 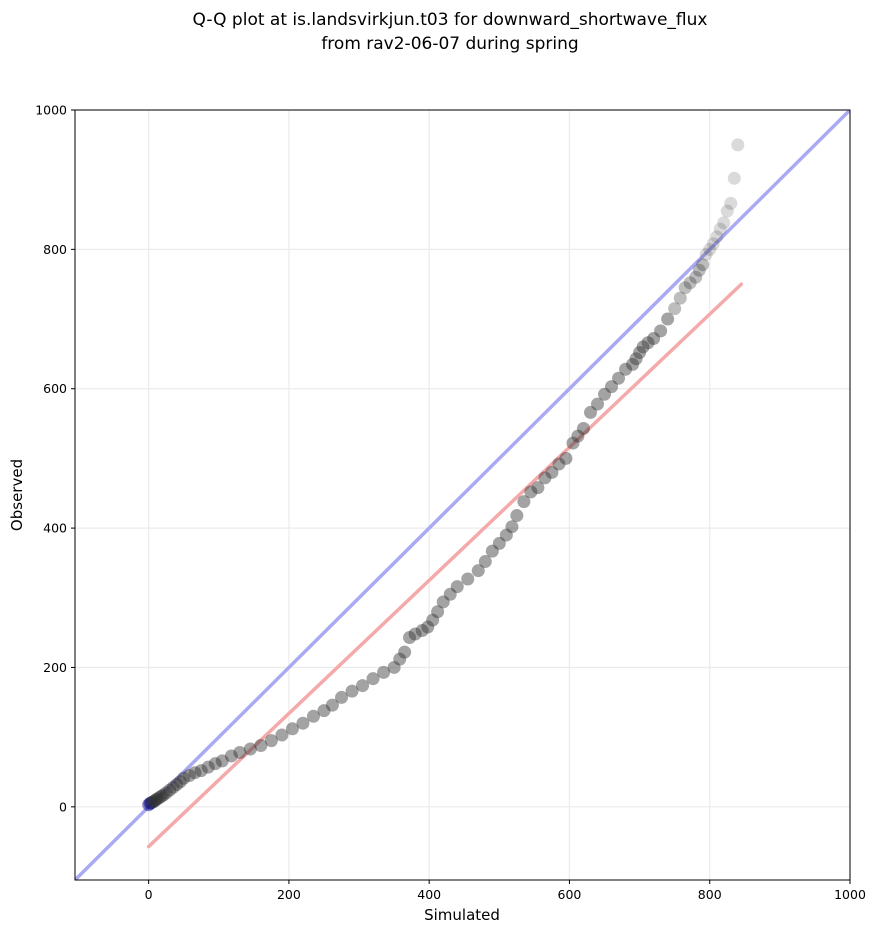 What do you see at coordinates (55, 667) in the screenshot?
I see `y-tick-label: 200` at bounding box center [55, 667].